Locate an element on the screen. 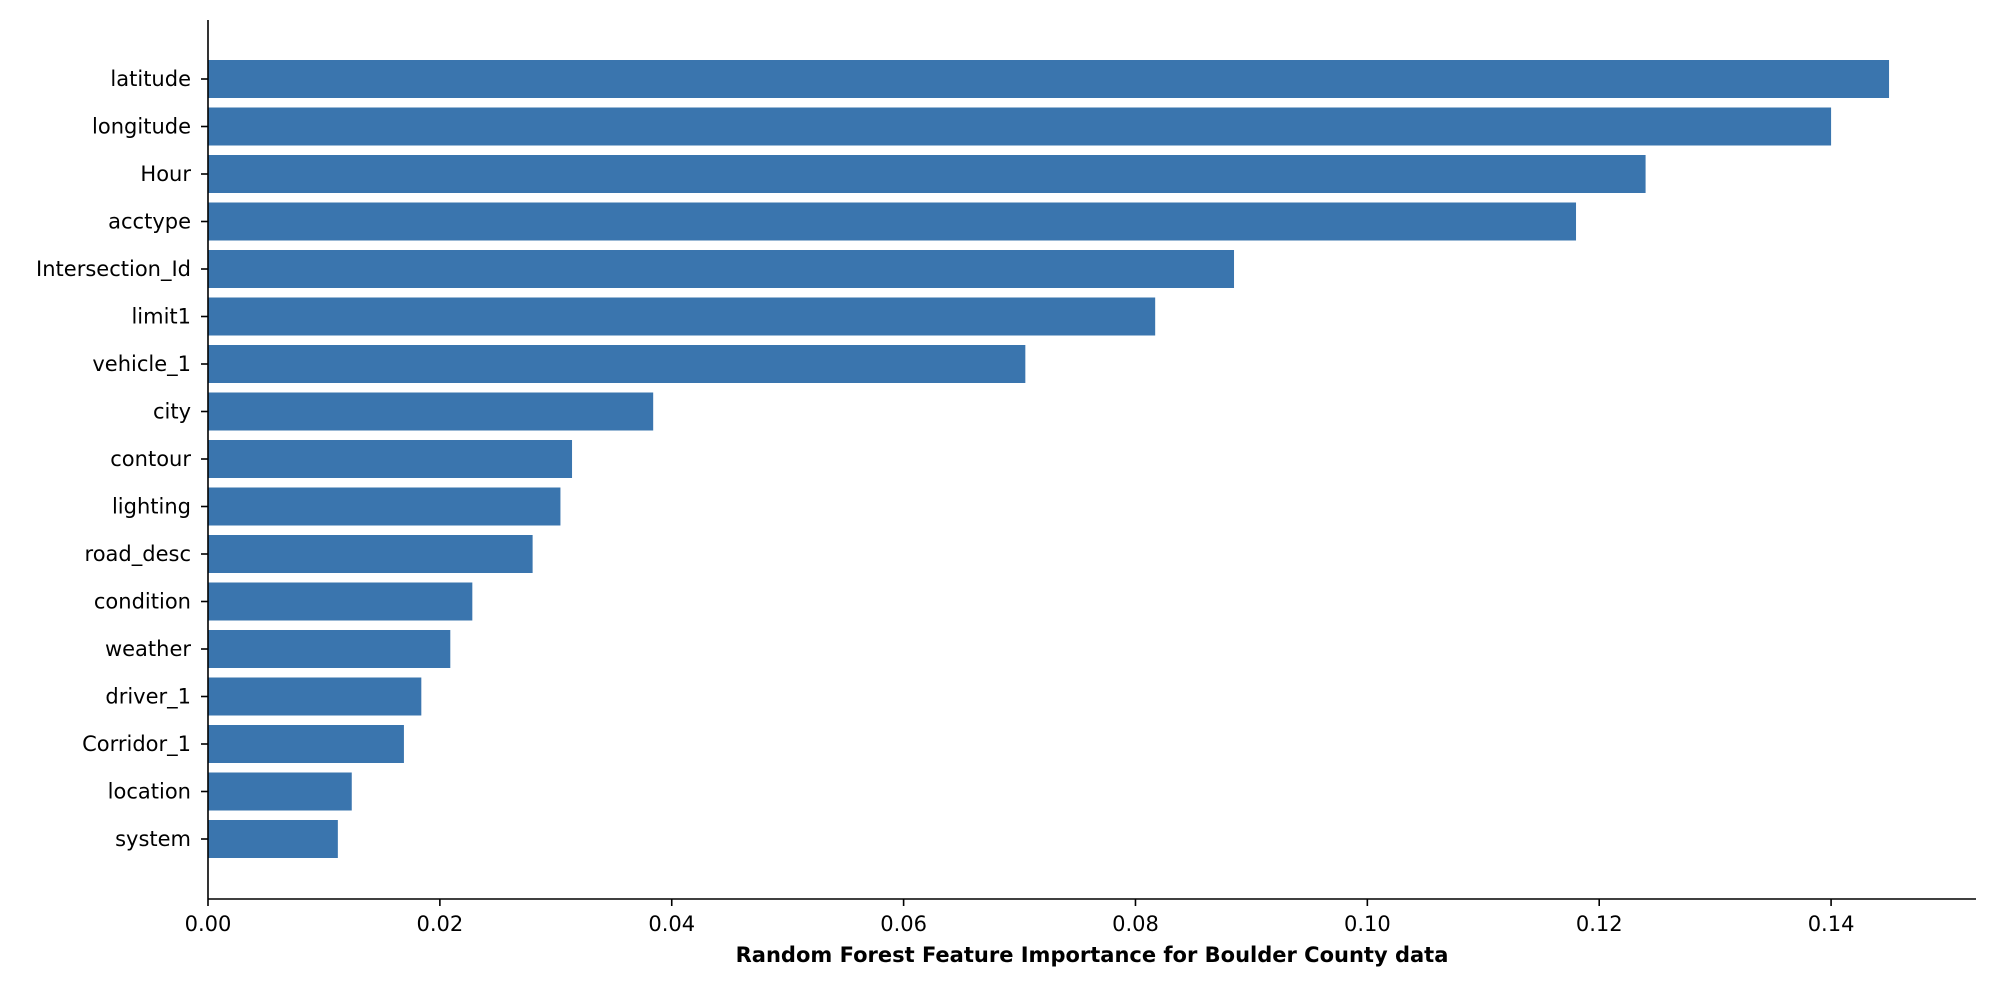  bar-road-desc is located at coordinates (370, 554).